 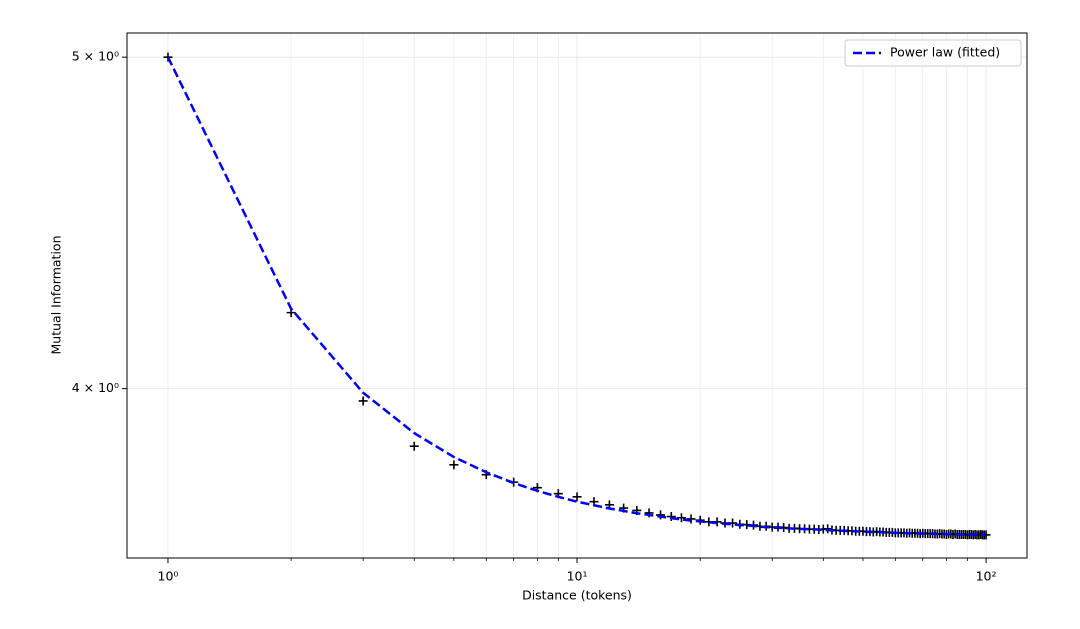 What do you see at coordinates (95, 56) in the screenshot?
I see `y-tick-label: 5 × 10⁰` at bounding box center [95, 56].